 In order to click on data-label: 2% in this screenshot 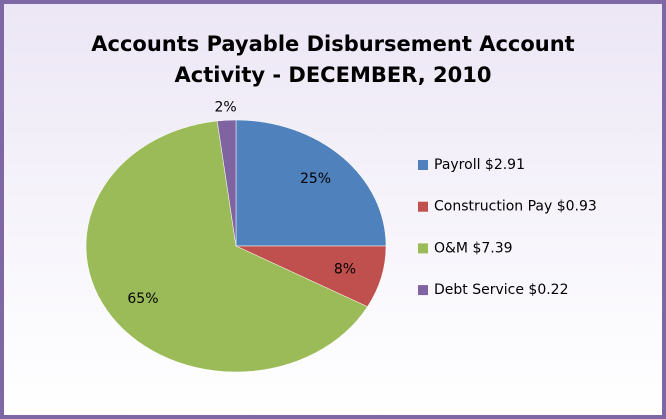, I will do `click(226, 108)`.